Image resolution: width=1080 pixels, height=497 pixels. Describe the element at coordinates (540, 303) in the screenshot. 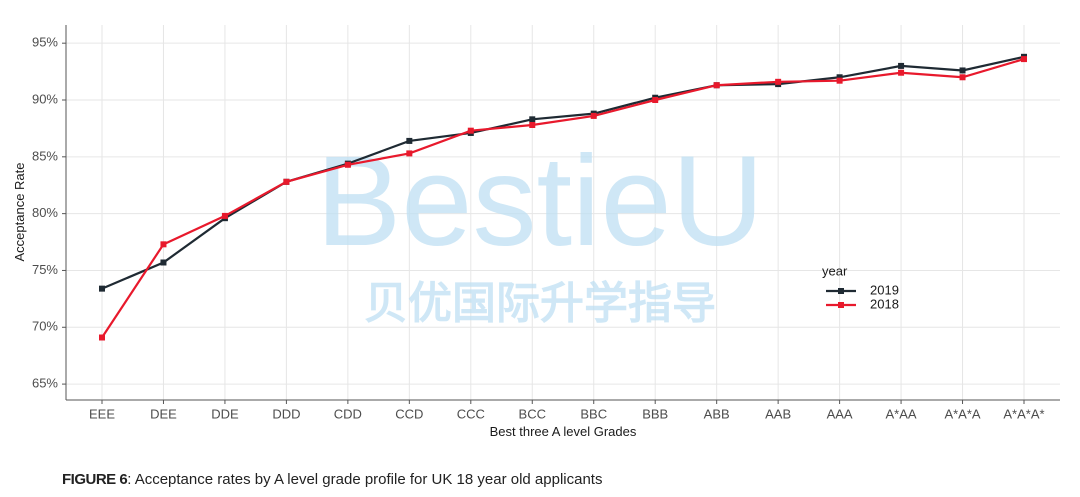

I see `watermark-sub: 贝优国际升学指导` at that location.